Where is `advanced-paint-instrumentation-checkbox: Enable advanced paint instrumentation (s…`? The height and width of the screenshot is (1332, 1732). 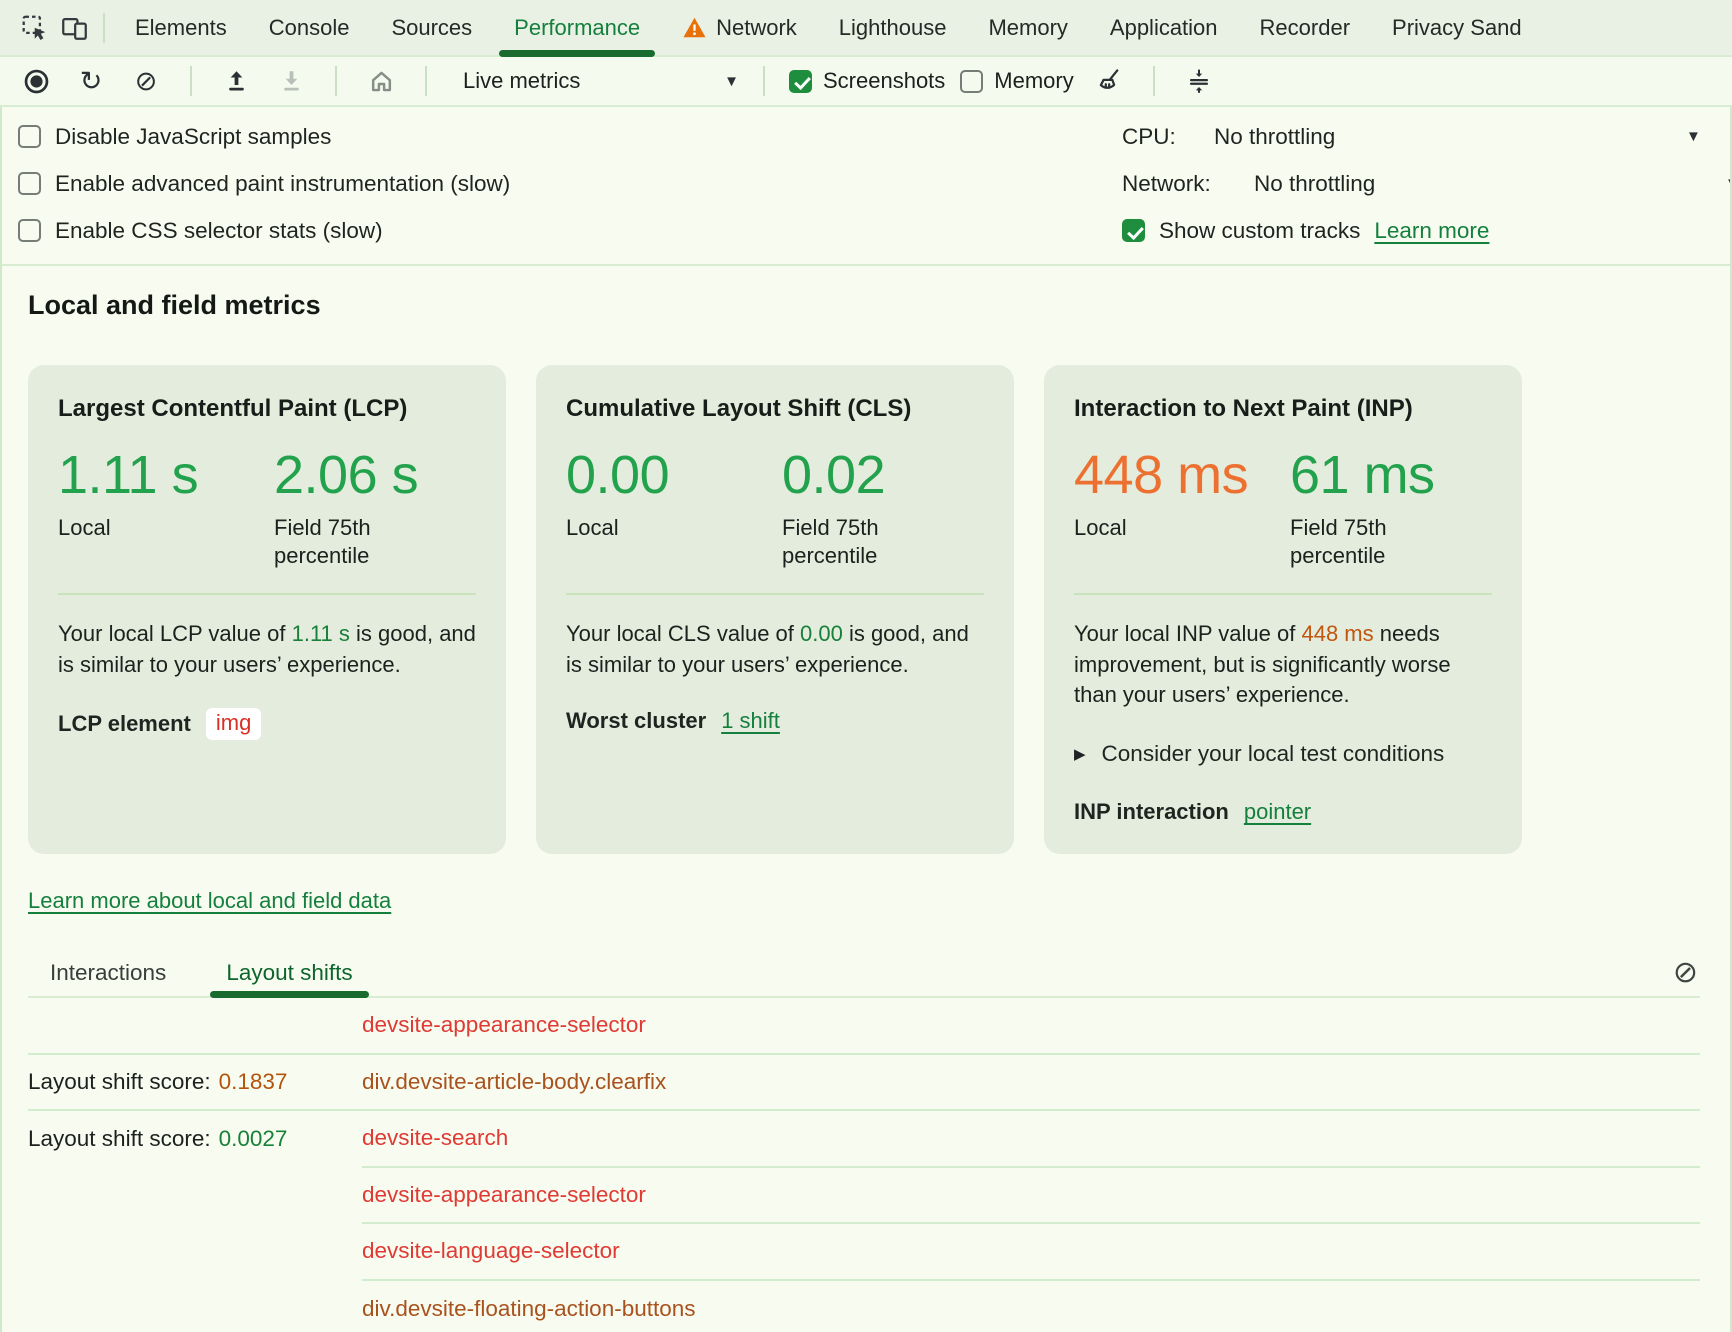
advanced-paint-instrumentation-checkbox: Enable advanced paint instrumentation (s… is located at coordinates (874, 183).